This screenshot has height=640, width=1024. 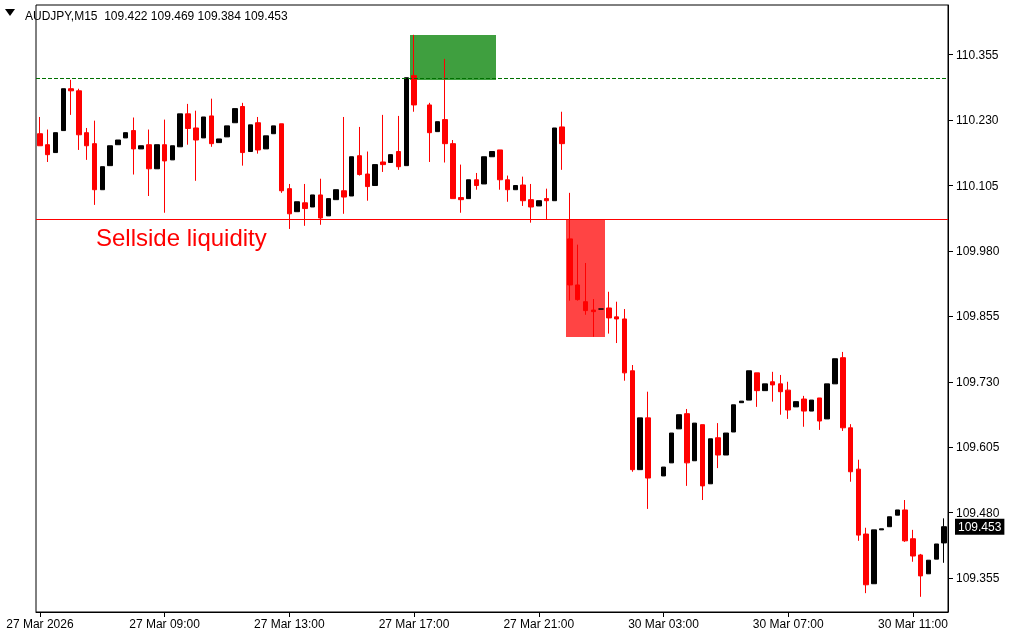 What do you see at coordinates (977, 185) in the screenshot?
I see `y-tick-label: 110.105` at bounding box center [977, 185].